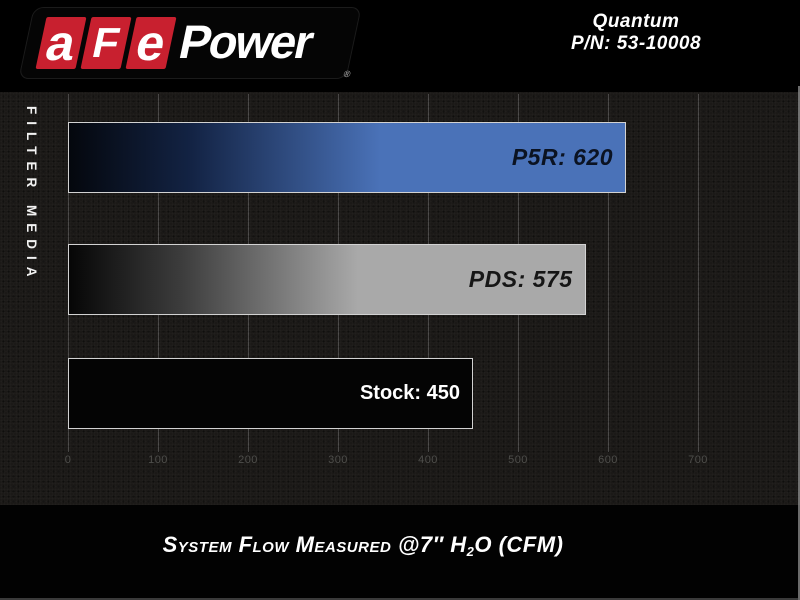 The image size is (800, 600). Describe the element at coordinates (248, 460) in the screenshot. I see `x-axis-tick-label: 200` at that location.